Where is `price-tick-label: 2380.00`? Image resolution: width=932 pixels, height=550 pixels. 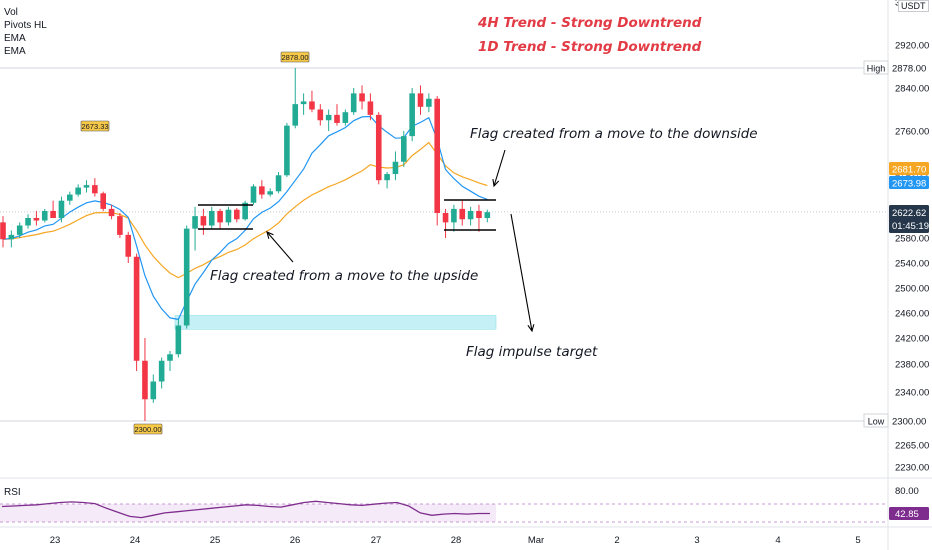
price-tick-label: 2380.00 is located at coordinates (912, 365).